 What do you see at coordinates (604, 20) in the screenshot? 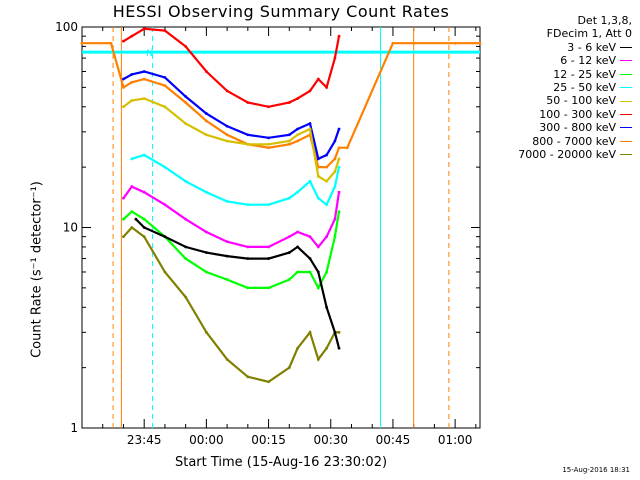
I see `legend-header-1: Det 1,3,8,` at bounding box center [604, 20].